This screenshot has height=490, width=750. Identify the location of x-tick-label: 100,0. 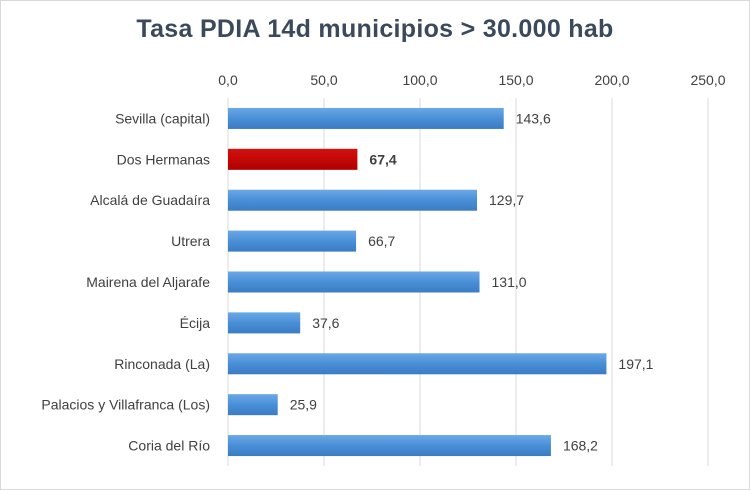
(419, 80).